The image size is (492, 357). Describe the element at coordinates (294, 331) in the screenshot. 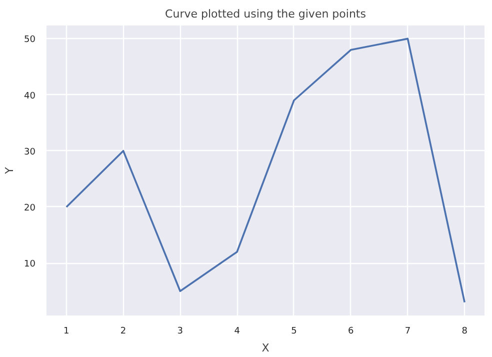

I see `x-tick-label: 5` at that location.